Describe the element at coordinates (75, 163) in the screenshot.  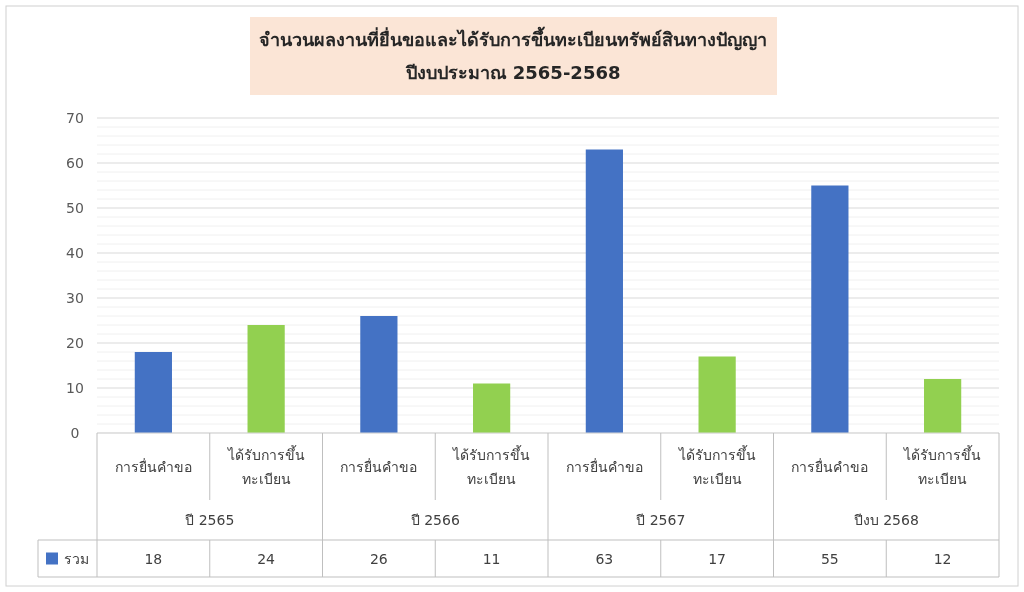
I see `y-tick-label: 60` at that location.